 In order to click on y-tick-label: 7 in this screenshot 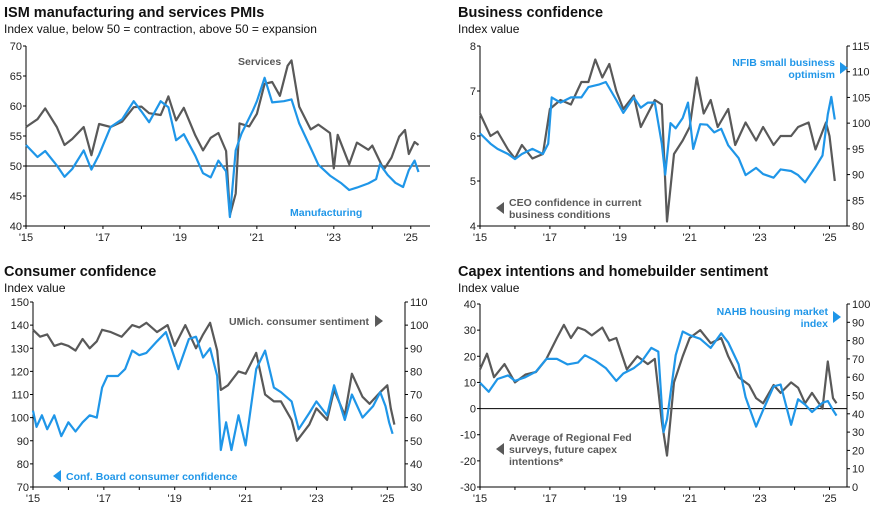, I will do `click(473, 92)`.